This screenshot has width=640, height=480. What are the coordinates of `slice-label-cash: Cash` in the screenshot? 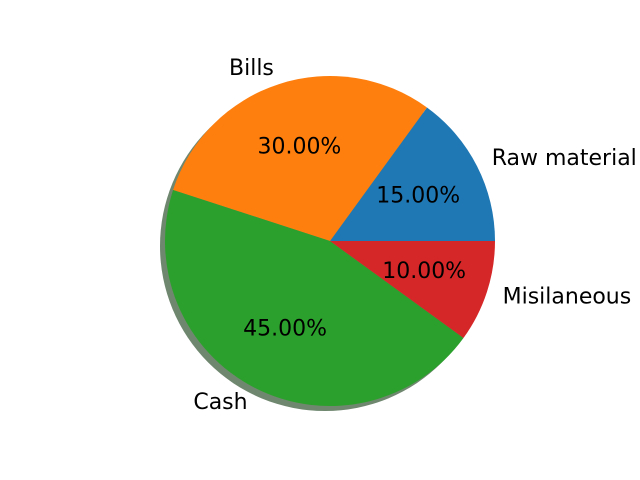 It's located at (220, 402).